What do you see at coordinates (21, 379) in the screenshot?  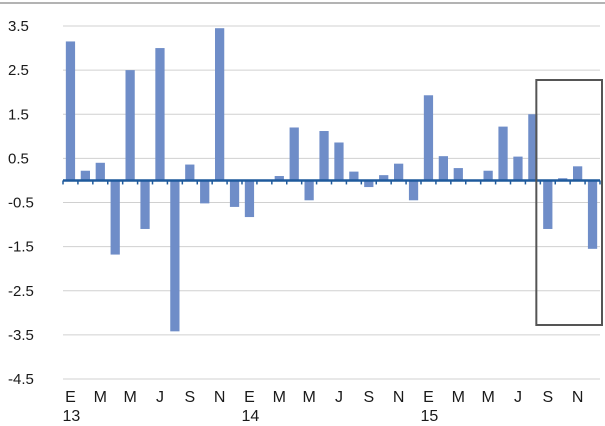 I see `y-tick-label: -4.5` at bounding box center [21, 379].